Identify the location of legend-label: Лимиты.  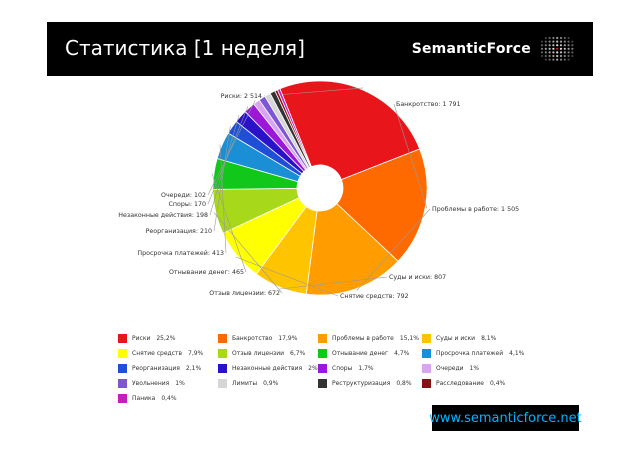
(245, 383).